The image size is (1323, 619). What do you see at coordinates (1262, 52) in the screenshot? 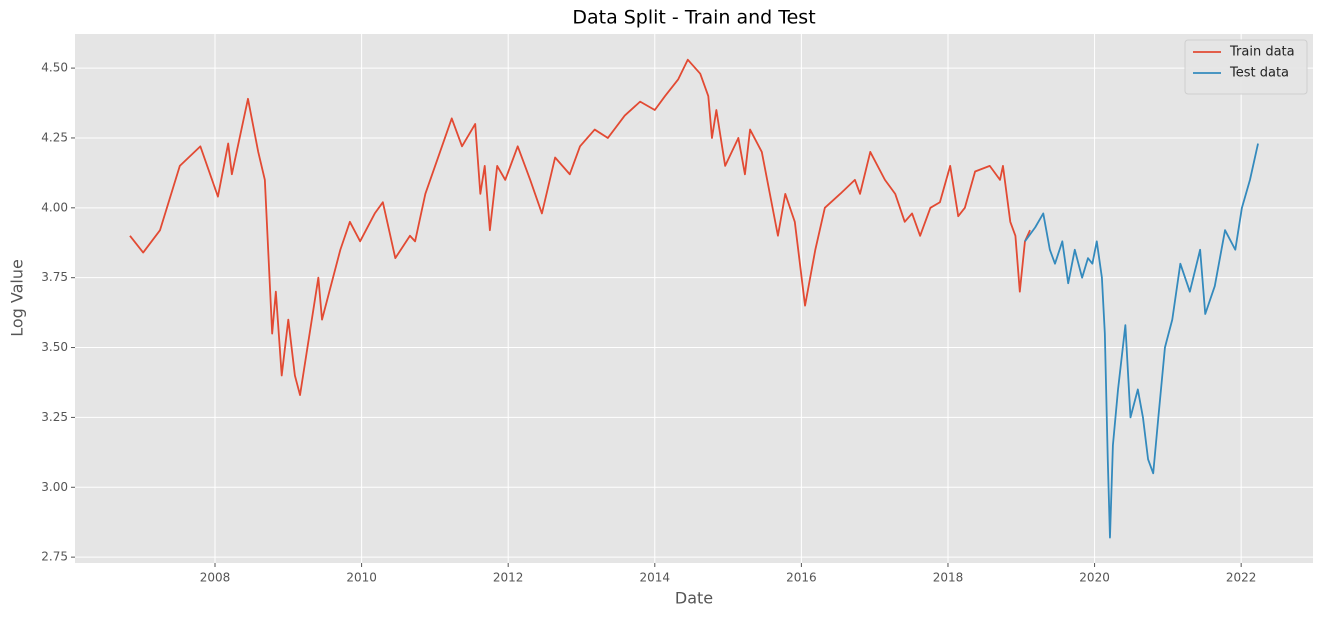
I see `legend-label: Train data` at bounding box center [1262, 52].